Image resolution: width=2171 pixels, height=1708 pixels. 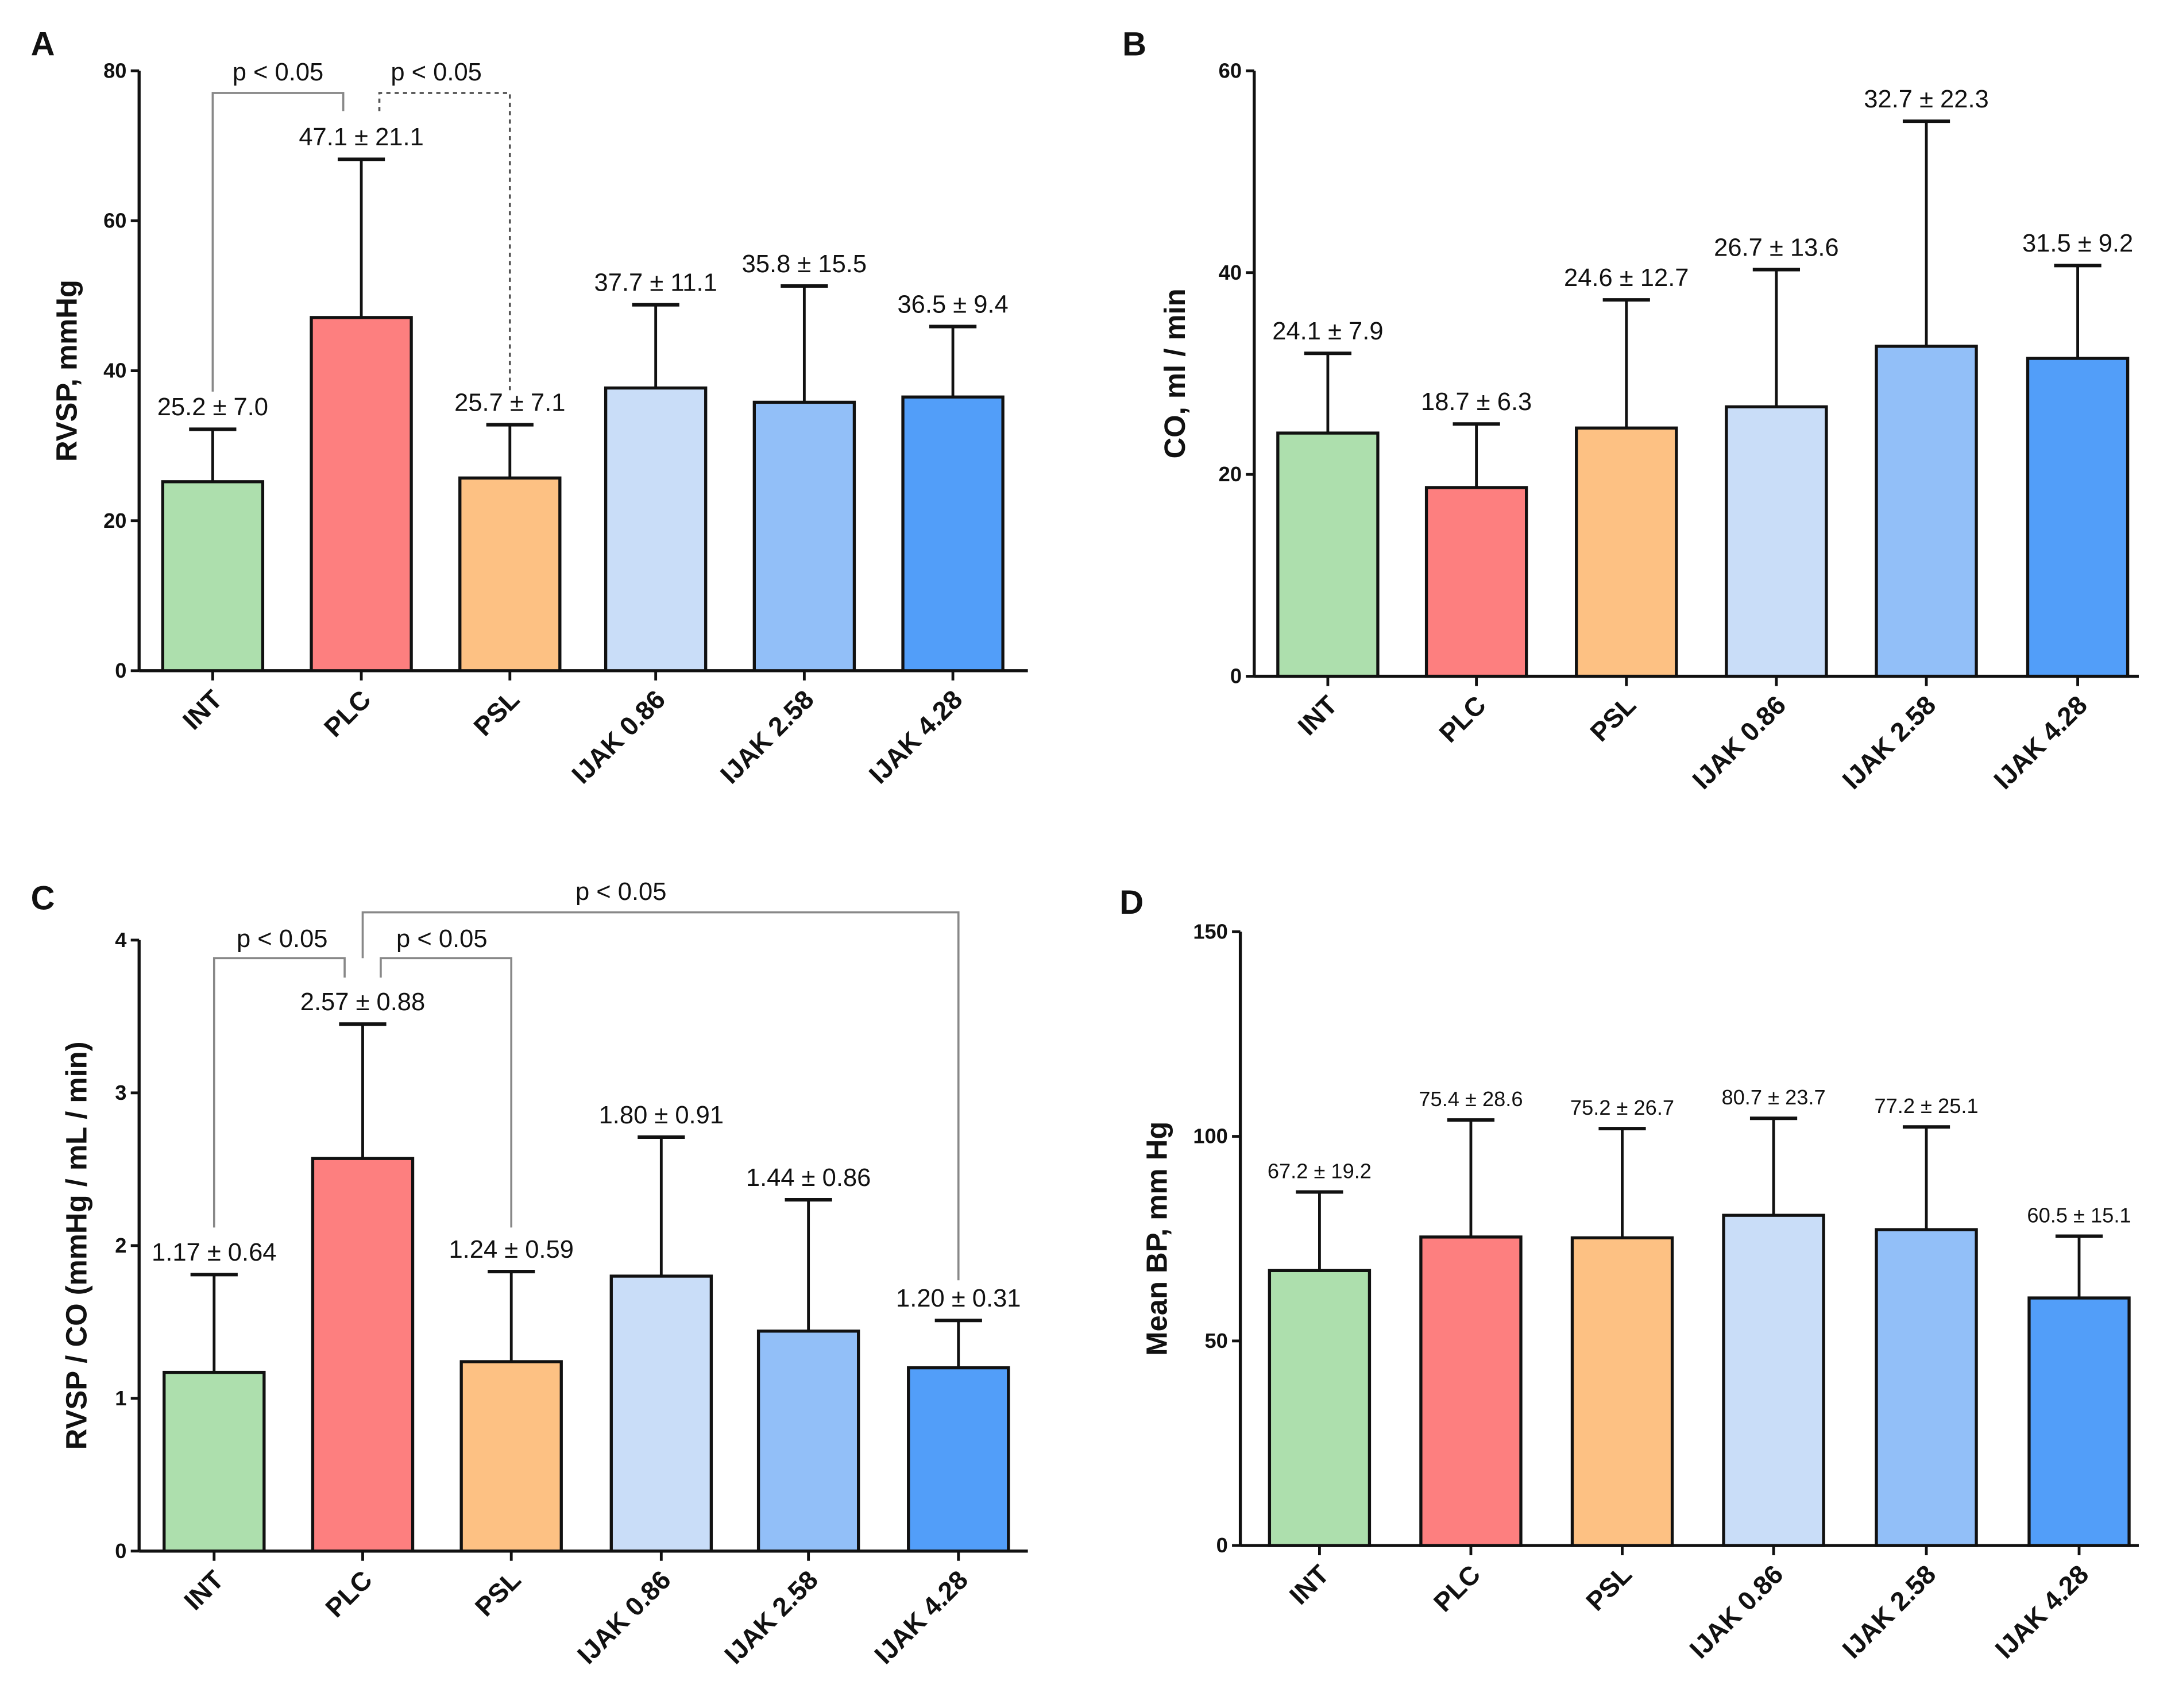 I want to click on data-label: 35.8 ± 15.5, so click(x=804, y=264).